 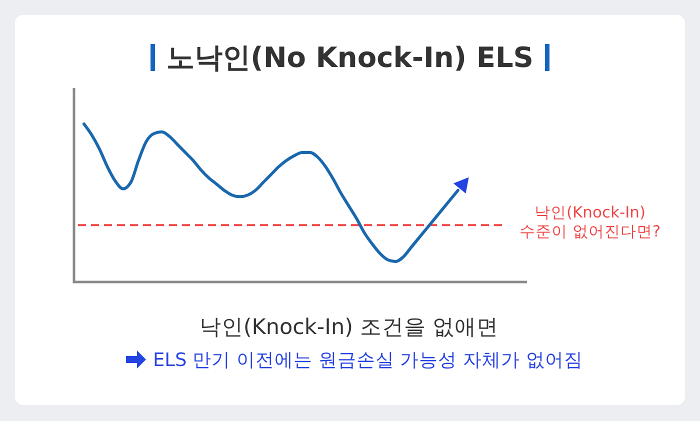 What do you see at coordinates (350, 57) in the screenshot?
I see `chart-title: 노낙인(No Knock-In) ELS` at bounding box center [350, 57].